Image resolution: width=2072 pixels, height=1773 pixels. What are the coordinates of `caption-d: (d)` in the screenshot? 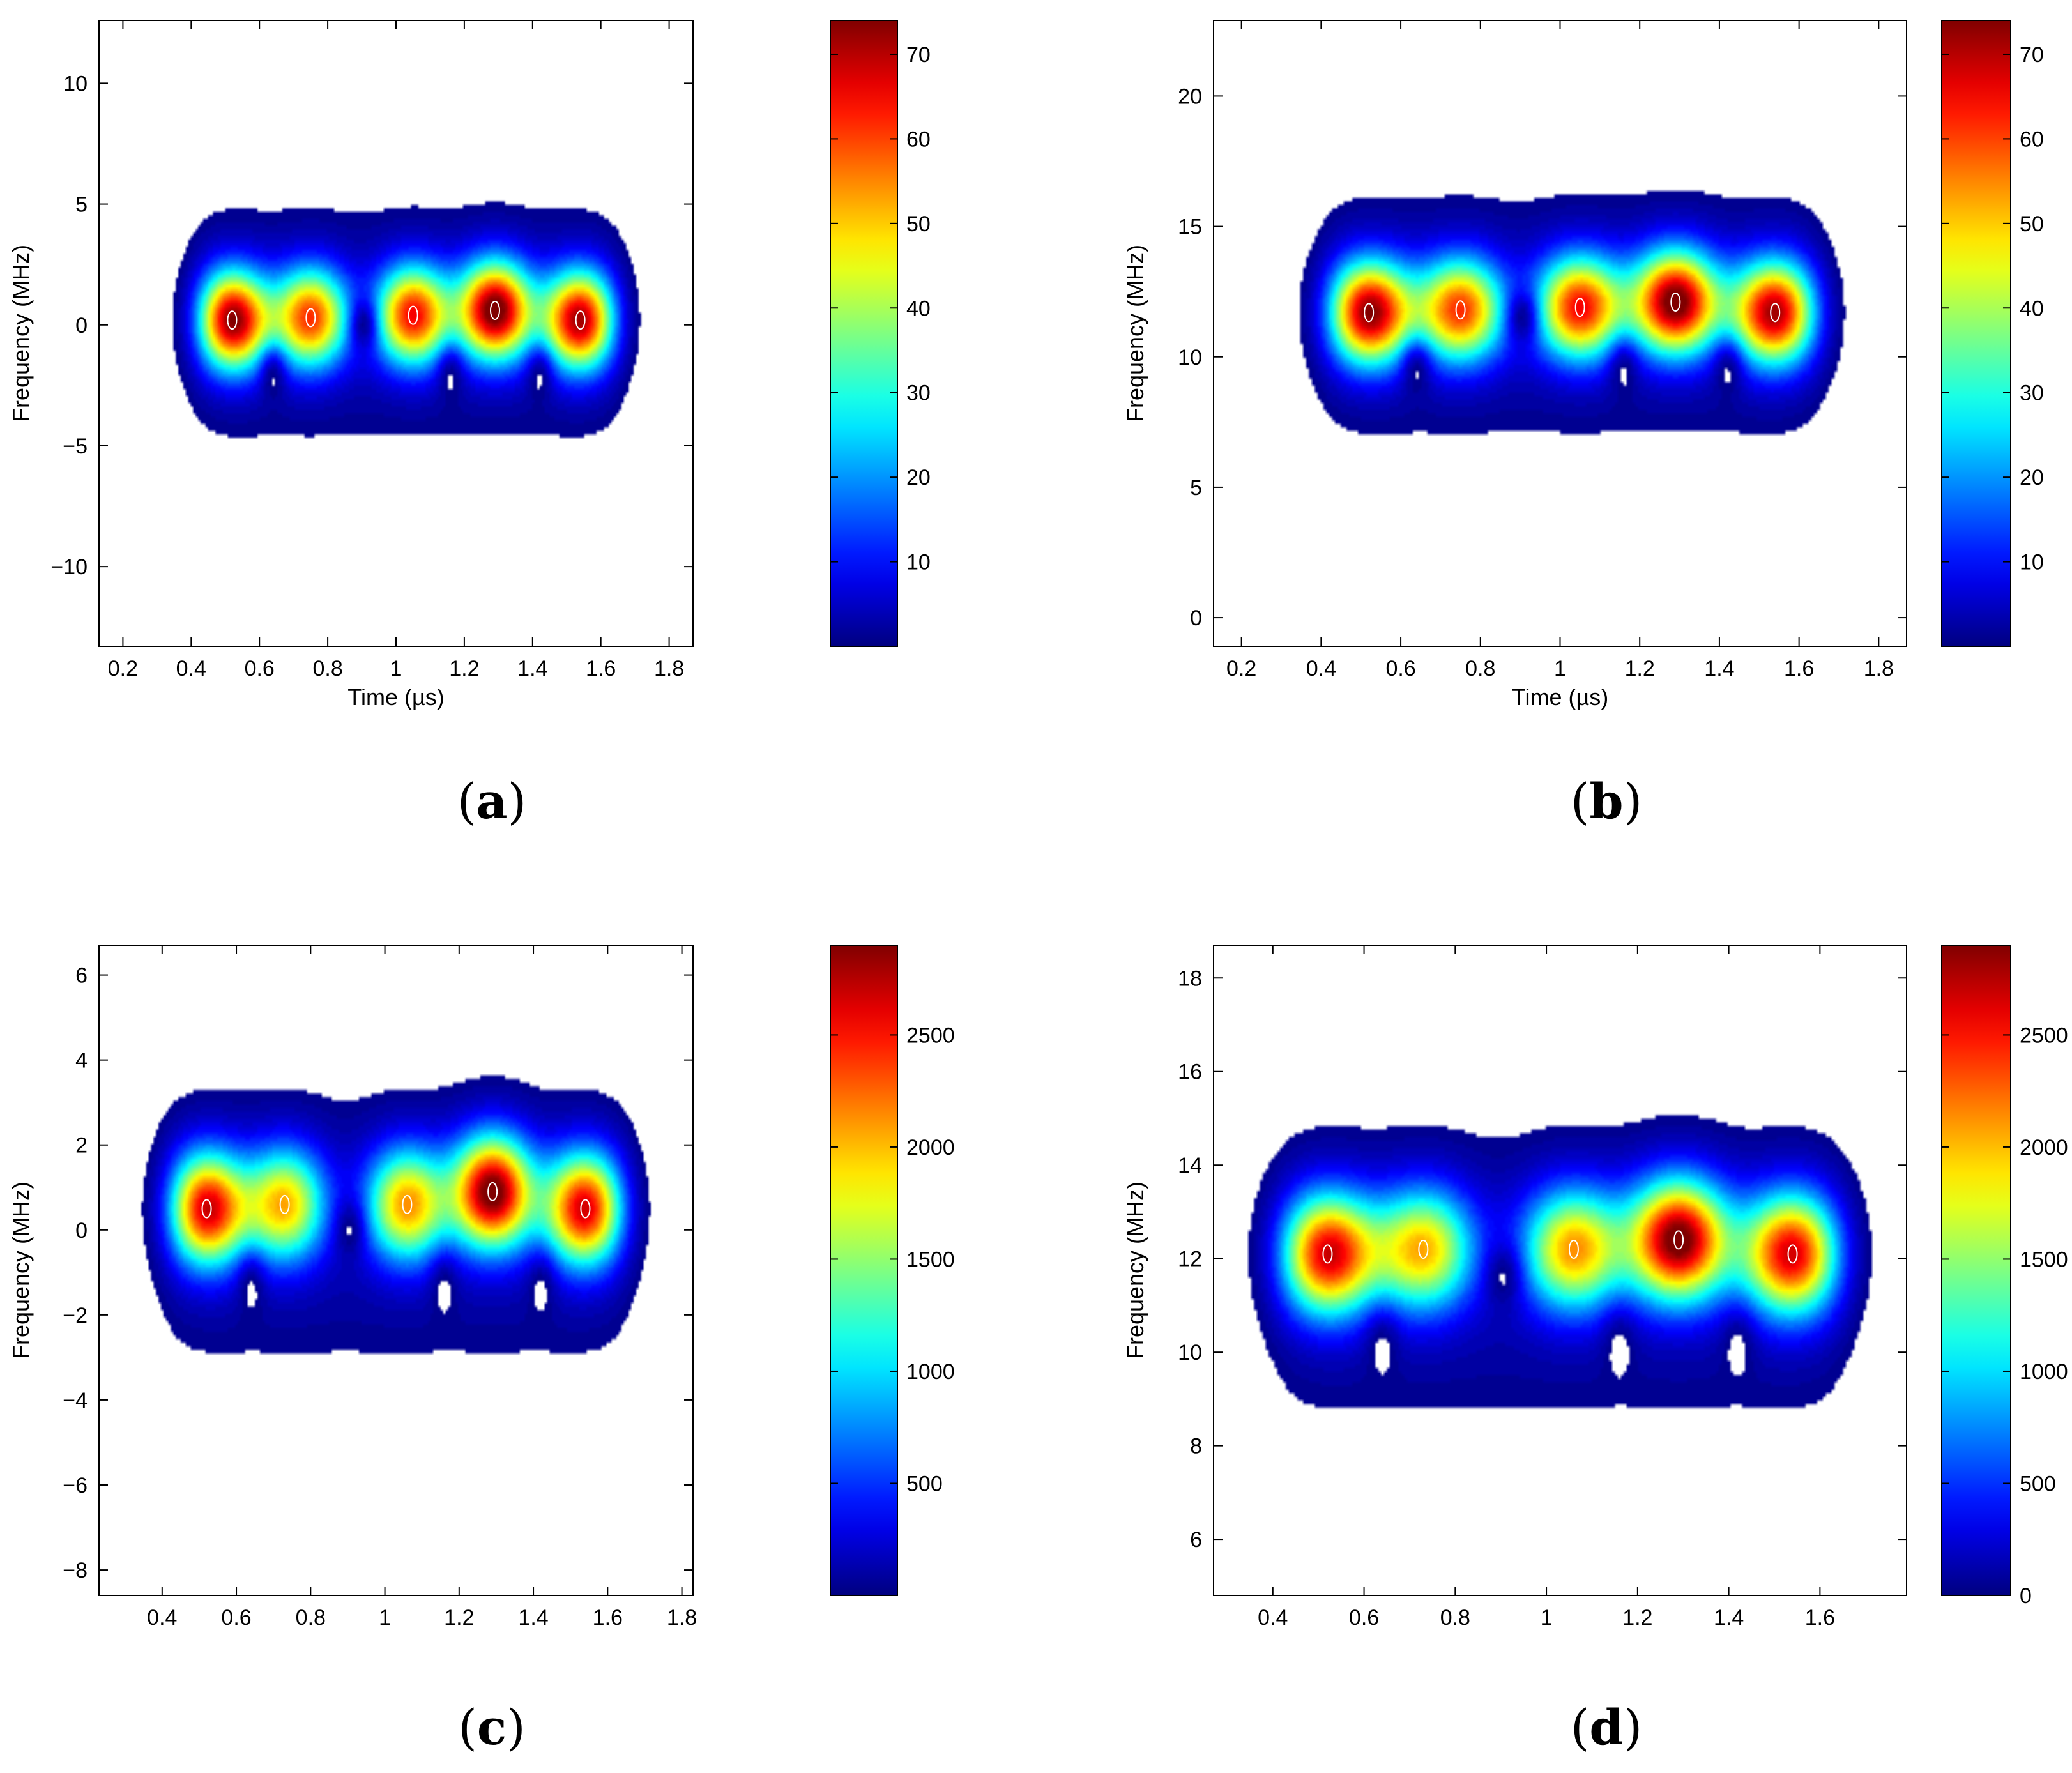 It's located at (1607, 1727).